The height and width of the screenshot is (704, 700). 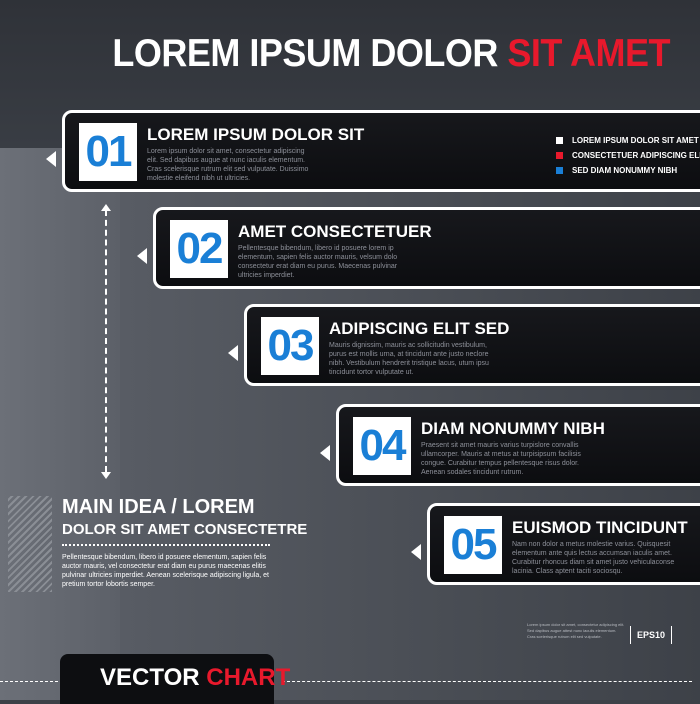 What do you see at coordinates (60, 424) in the screenshot?
I see `left-background` at bounding box center [60, 424].